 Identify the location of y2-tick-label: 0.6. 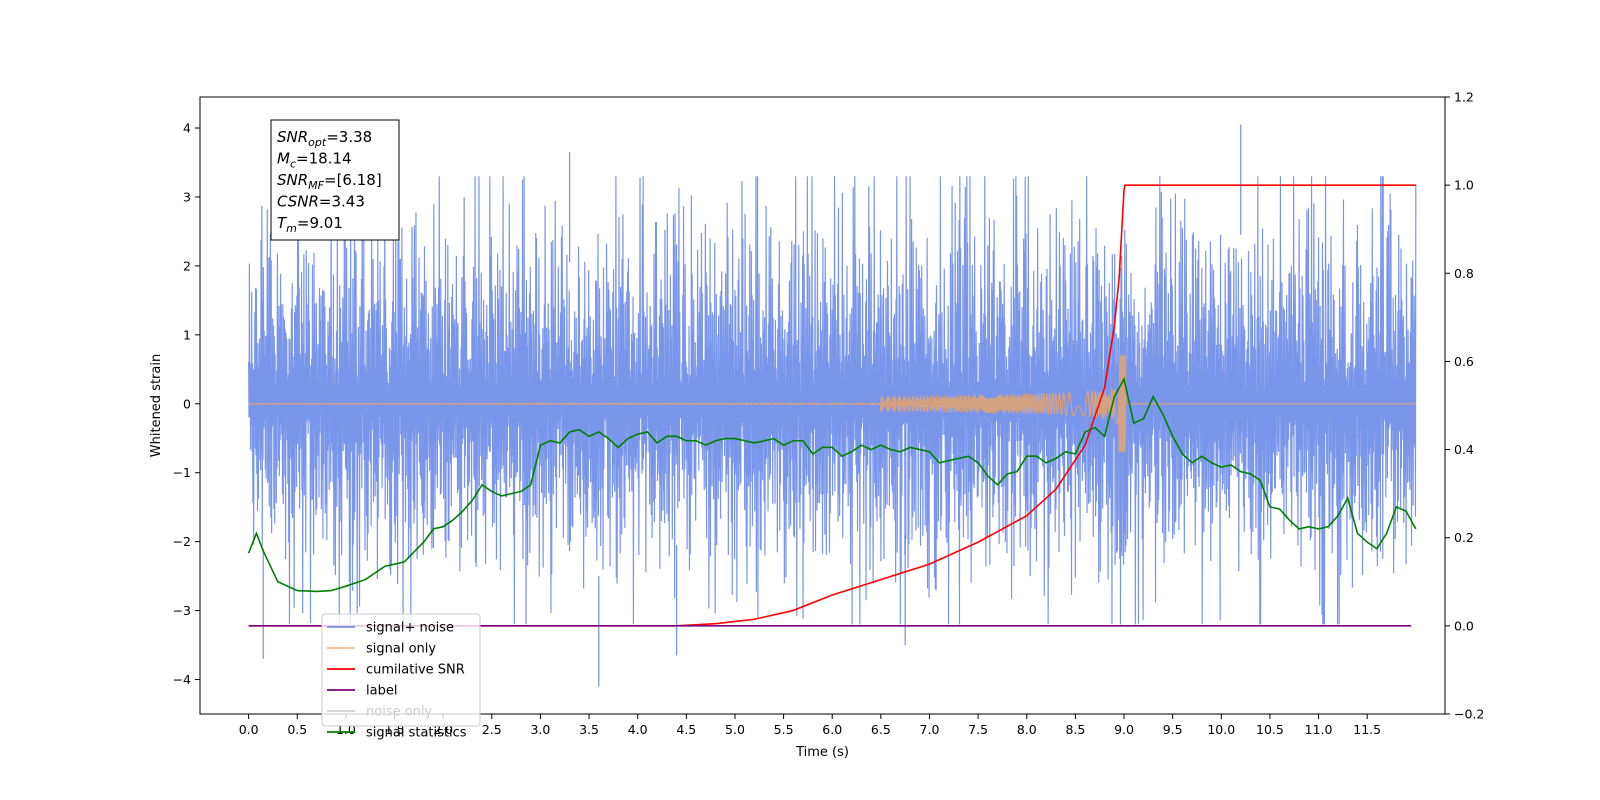
(1464, 361).